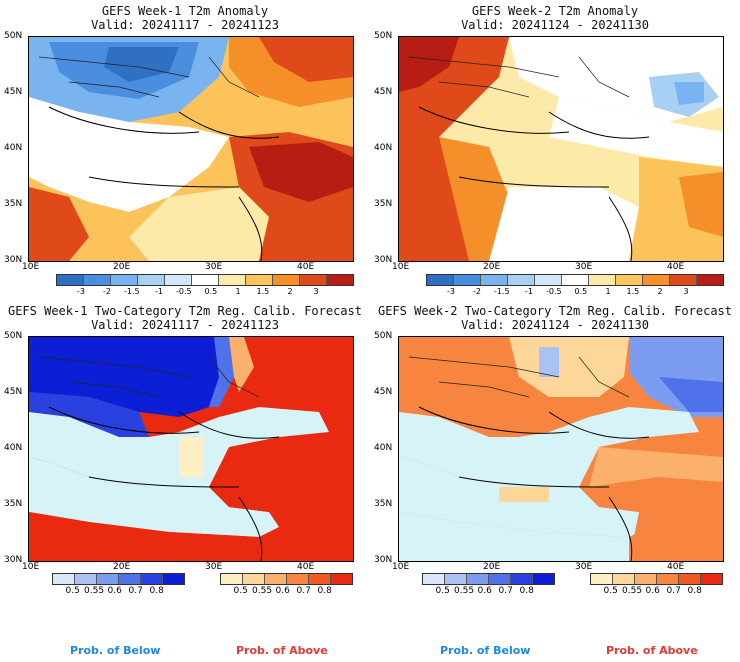 The width and height of the screenshot is (740, 662). I want to click on panel-title: GEFS Week-2 T2m Anomaly, so click(555, 11).